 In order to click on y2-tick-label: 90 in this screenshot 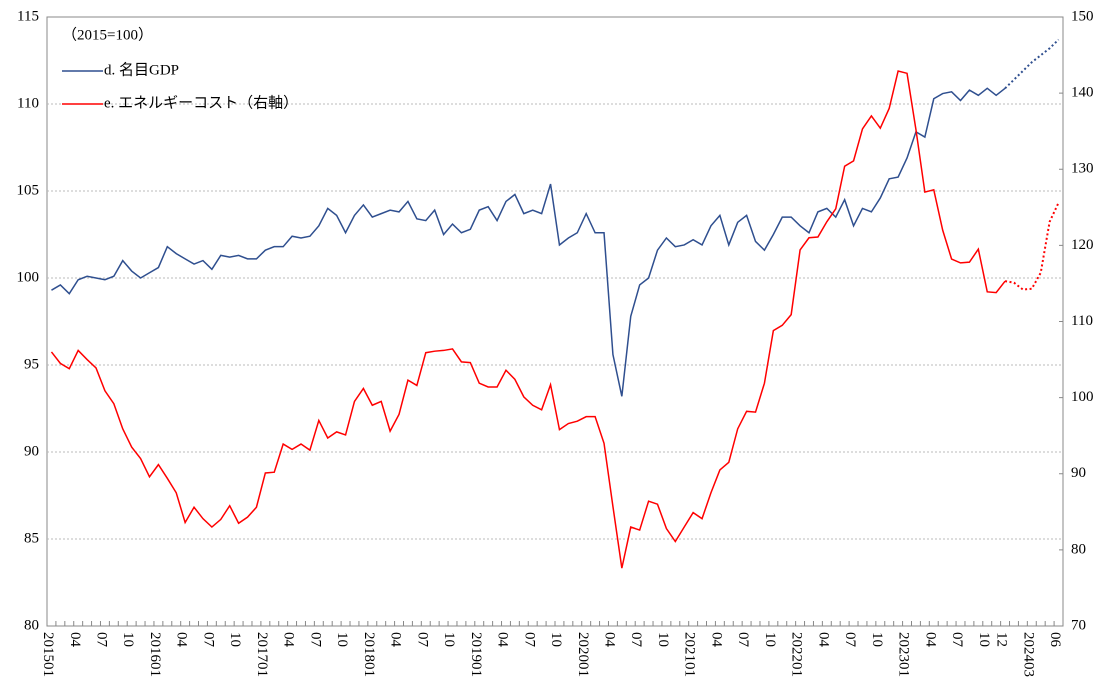, I will do `click(1078, 473)`.